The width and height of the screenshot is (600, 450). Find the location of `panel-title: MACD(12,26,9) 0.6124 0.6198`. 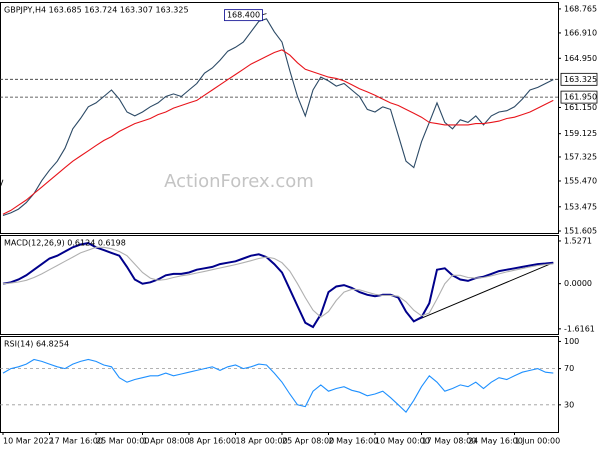

panel-title: MACD(12,26,9) 0.6124 0.6198 is located at coordinates (65, 243).